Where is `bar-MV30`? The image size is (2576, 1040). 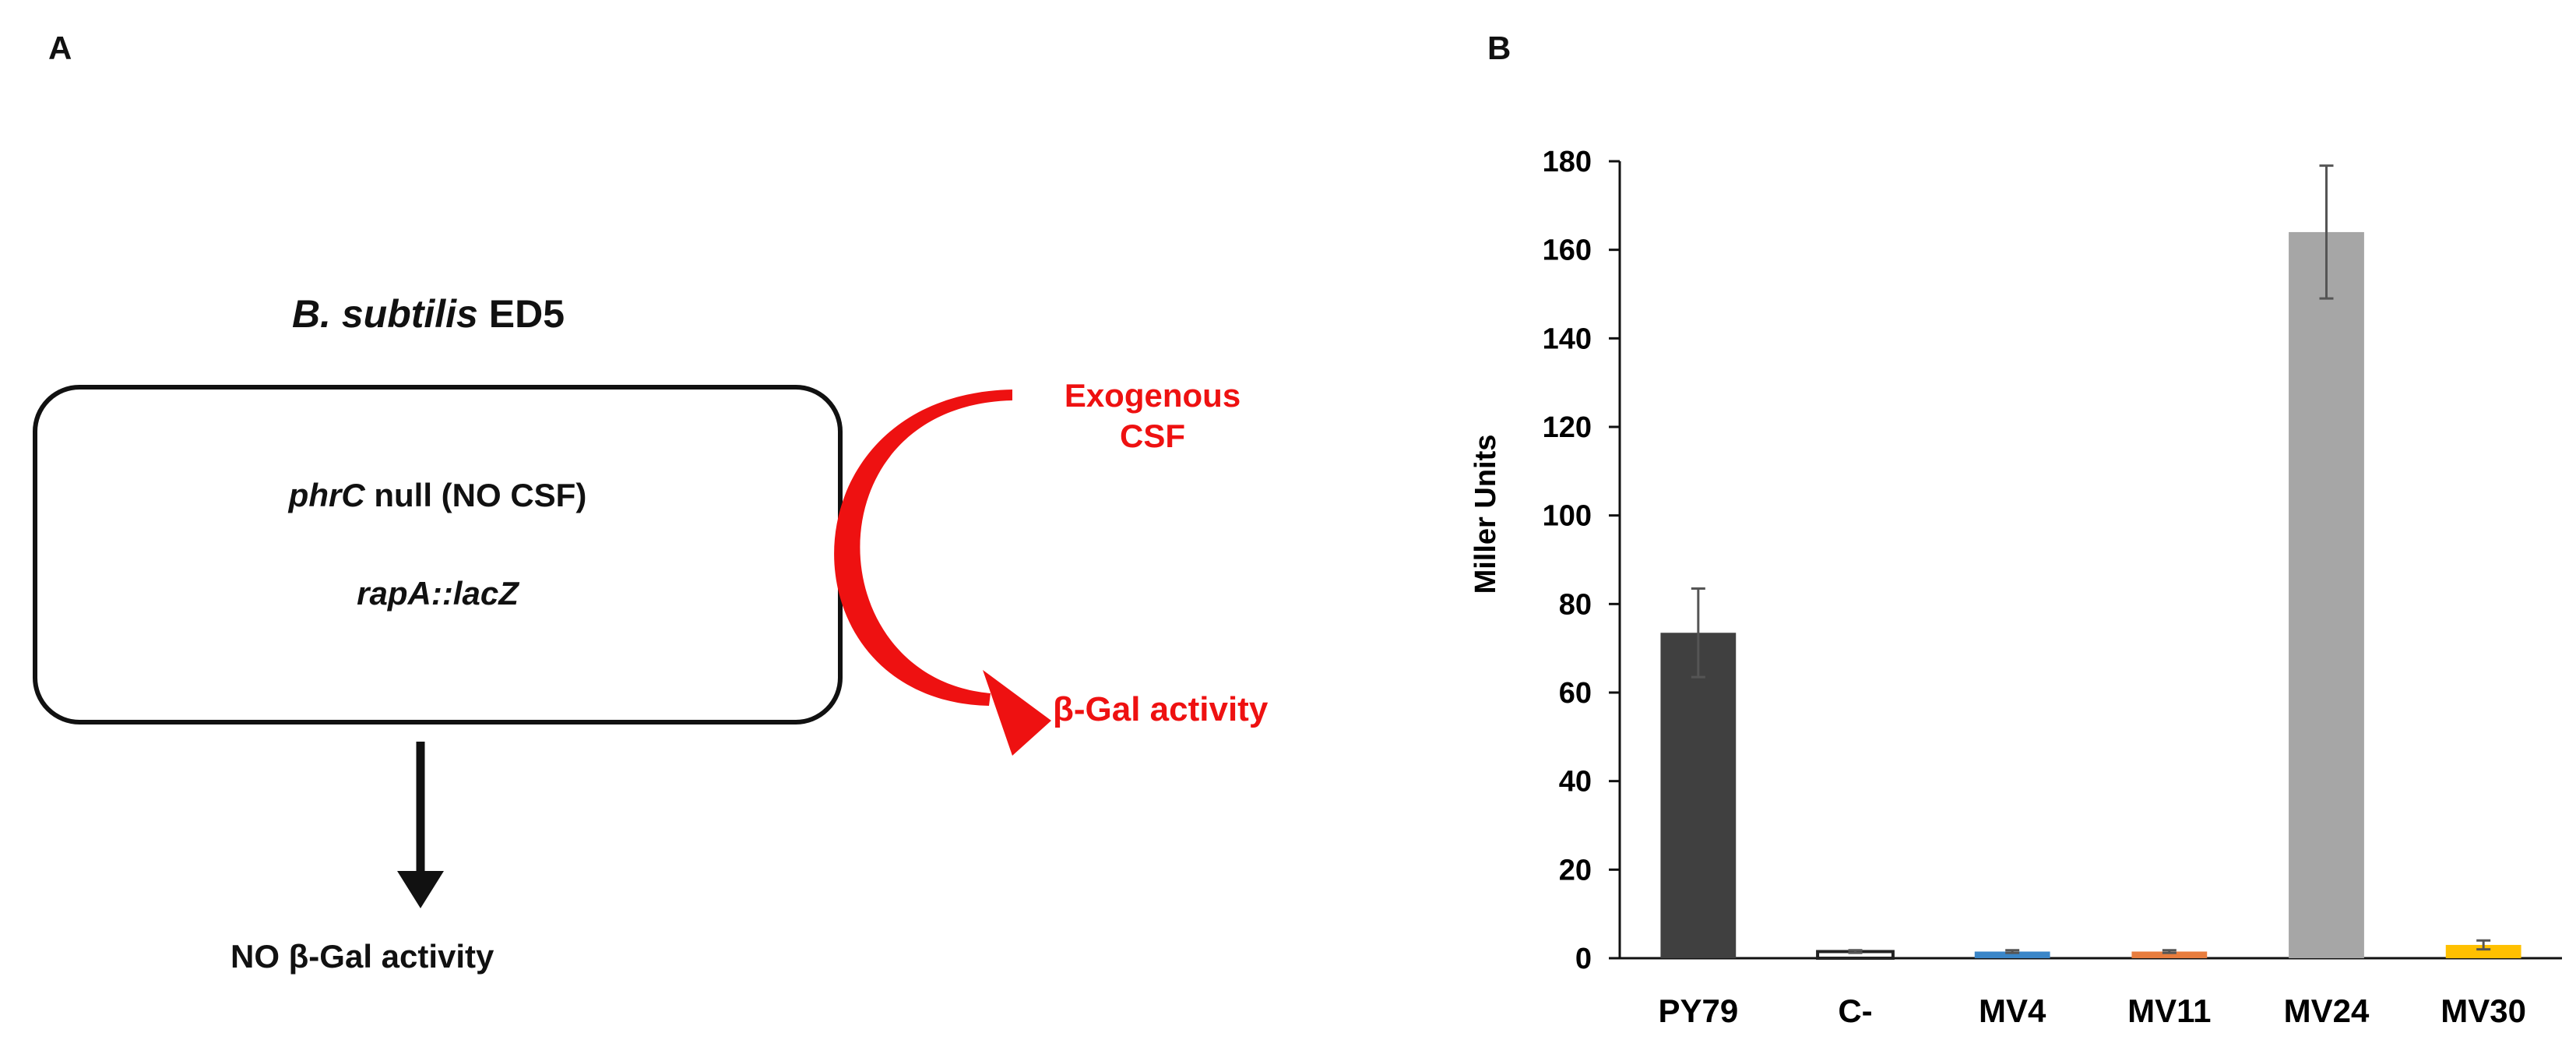
bar-MV30 is located at coordinates (2483, 951).